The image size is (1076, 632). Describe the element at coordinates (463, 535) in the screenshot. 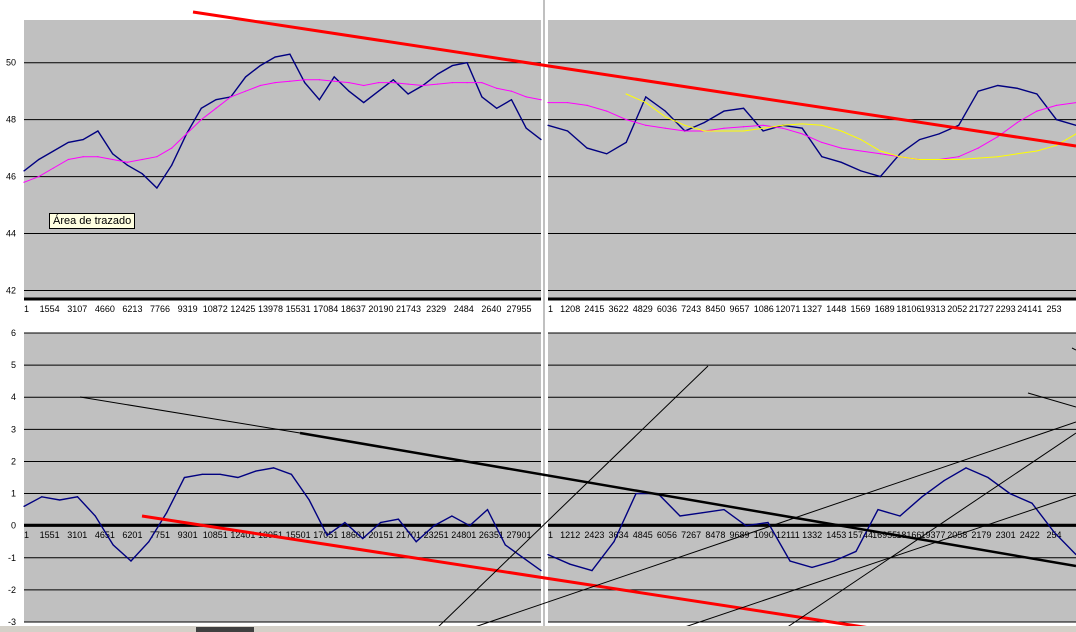

I see `x-tick-label: 24801` at that location.